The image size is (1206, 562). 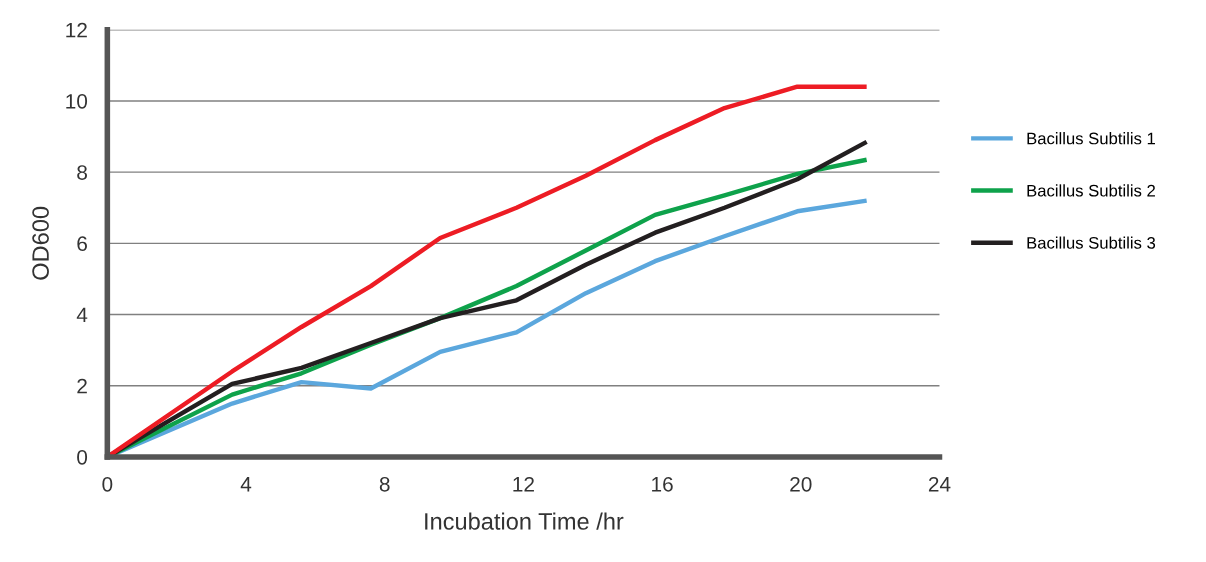 What do you see at coordinates (662, 484) in the screenshot?
I see `x-tick-label: 16` at bounding box center [662, 484].